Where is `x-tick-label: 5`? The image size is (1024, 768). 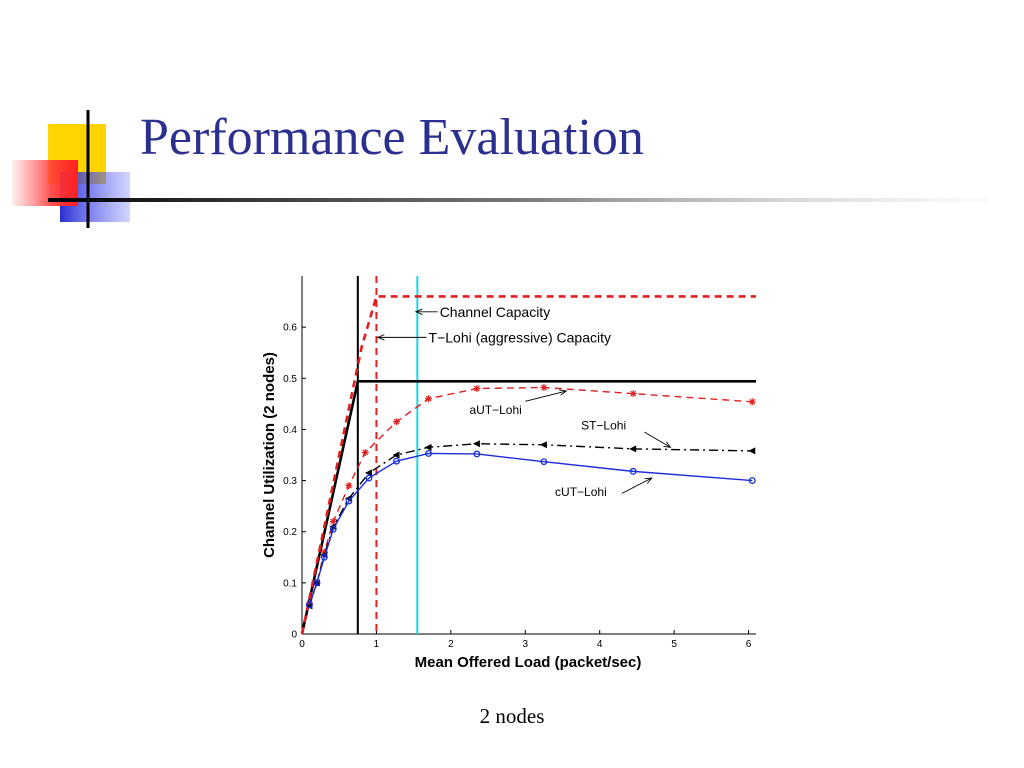 x-tick-label: 5 is located at coordinates (674, 644).